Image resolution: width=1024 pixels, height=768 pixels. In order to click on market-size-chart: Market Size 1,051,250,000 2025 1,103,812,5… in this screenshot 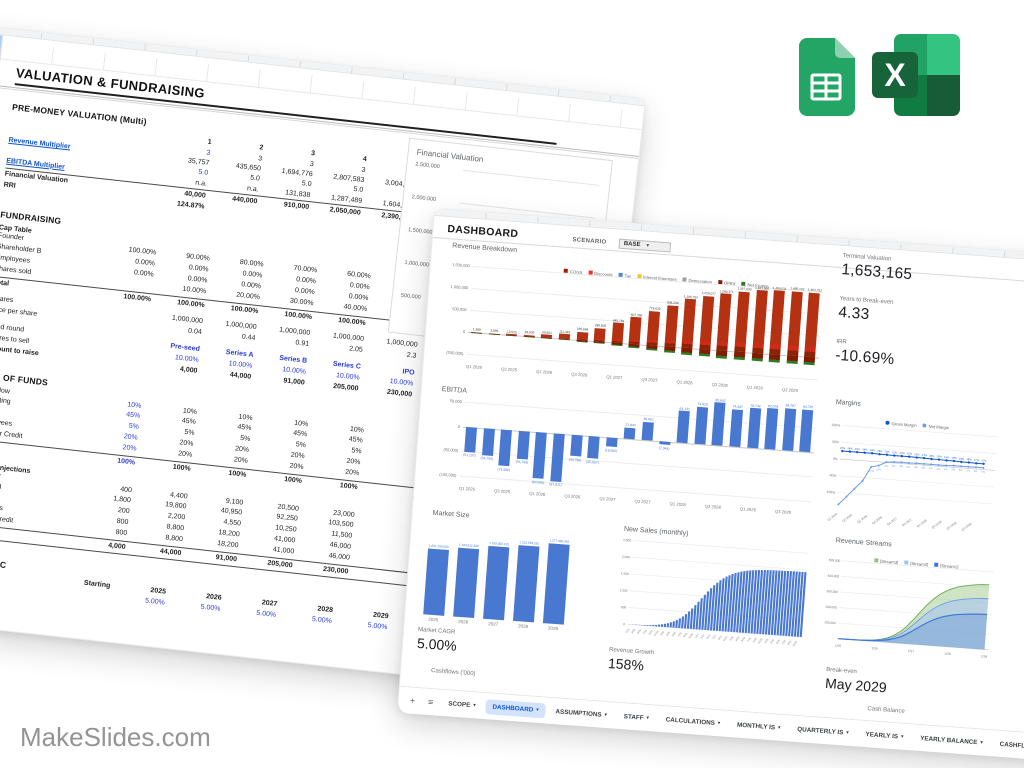, I will do `click(504, 573)`.